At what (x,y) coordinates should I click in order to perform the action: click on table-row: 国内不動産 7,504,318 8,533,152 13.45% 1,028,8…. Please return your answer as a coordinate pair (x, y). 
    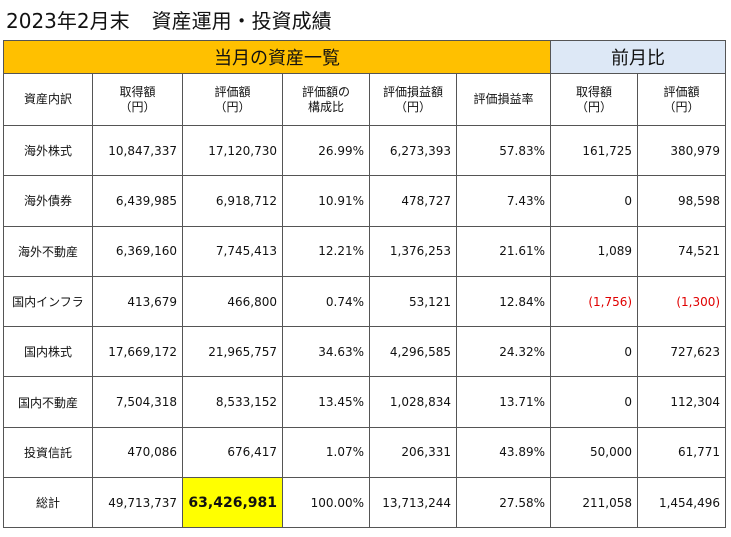
    Looking at the image, I should click on (365, 402).